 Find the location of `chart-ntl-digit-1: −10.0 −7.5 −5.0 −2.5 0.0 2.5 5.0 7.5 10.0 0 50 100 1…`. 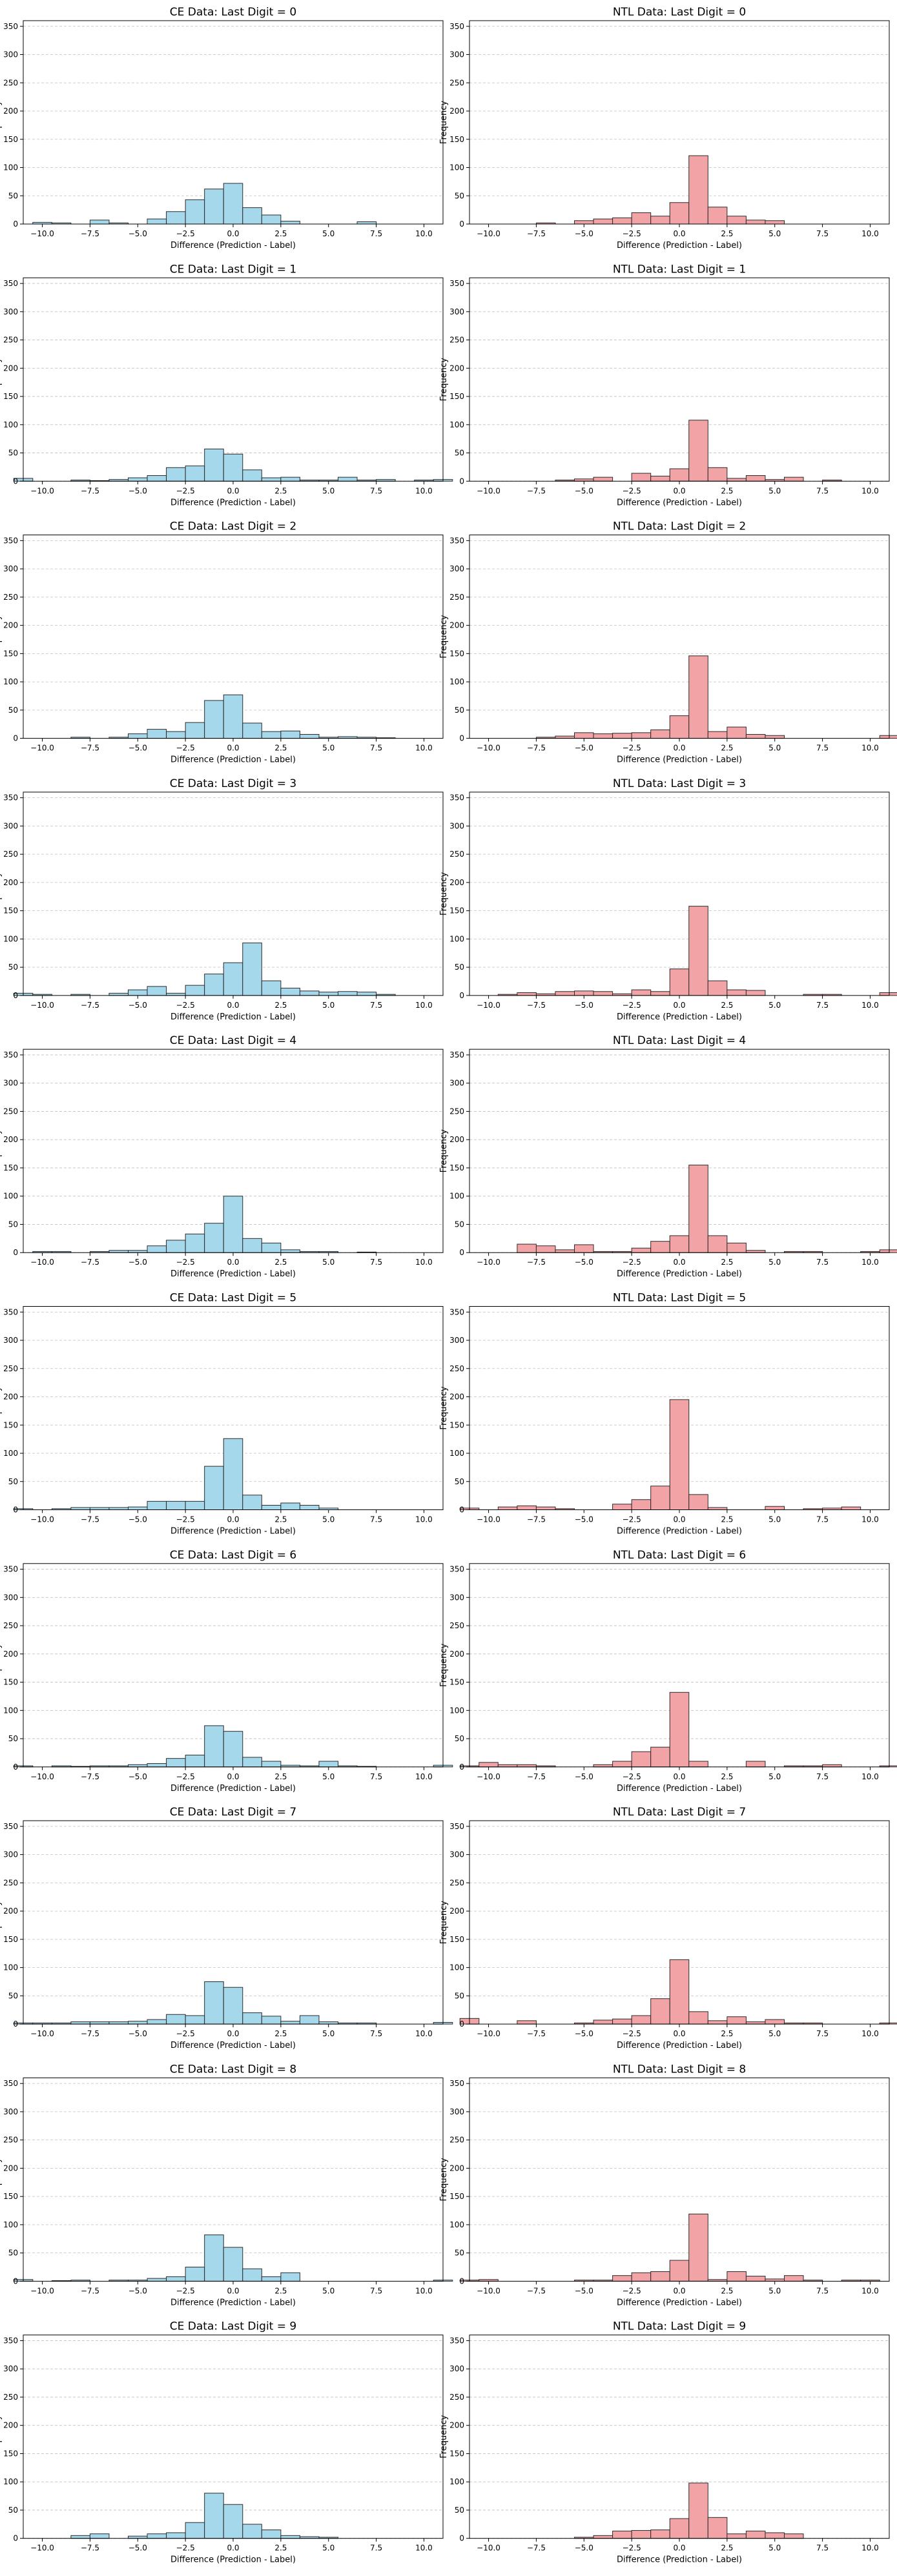

chart-ntl-digit-1: −10.0 −7.5 −5.0 −2.5 0.0 2.5 5.0 7.5 10.0 0 50 100 1… is located at coordinates (664, 385).